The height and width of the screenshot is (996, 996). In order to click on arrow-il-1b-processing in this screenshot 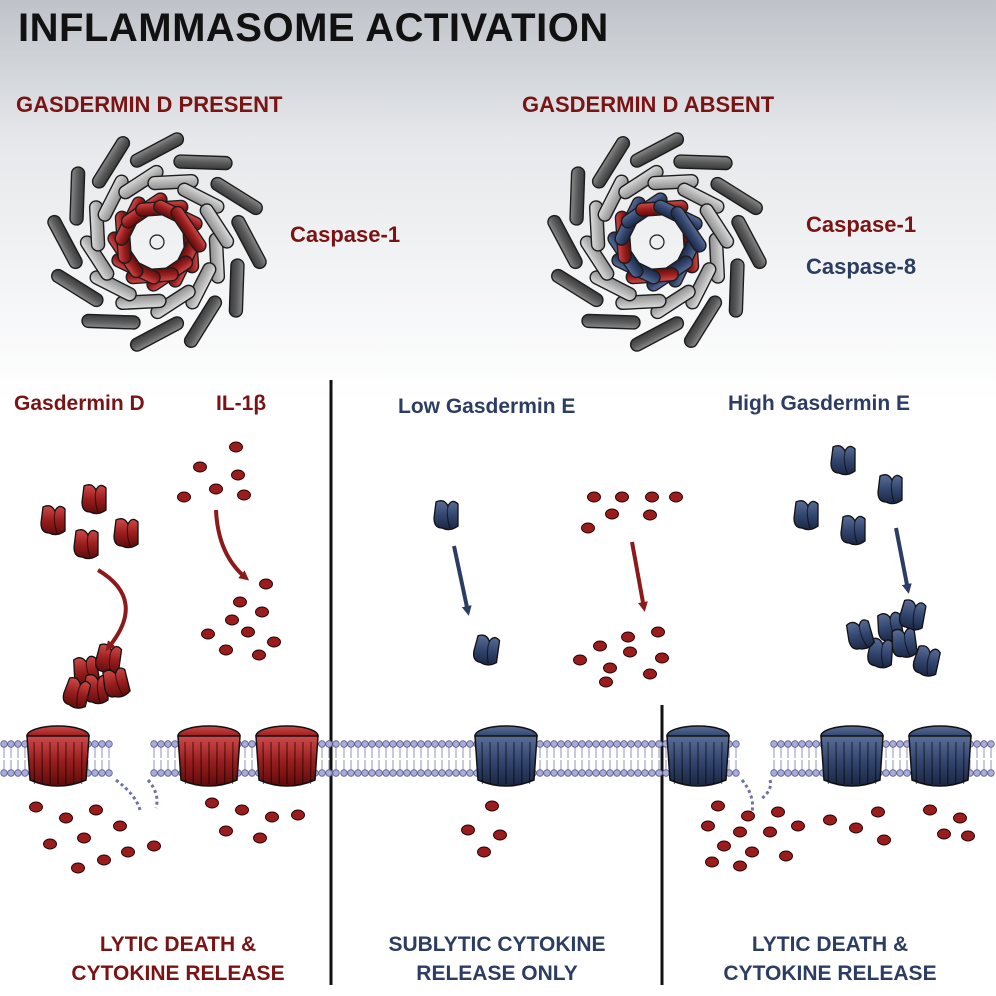, I will do `click(232, 545)`.